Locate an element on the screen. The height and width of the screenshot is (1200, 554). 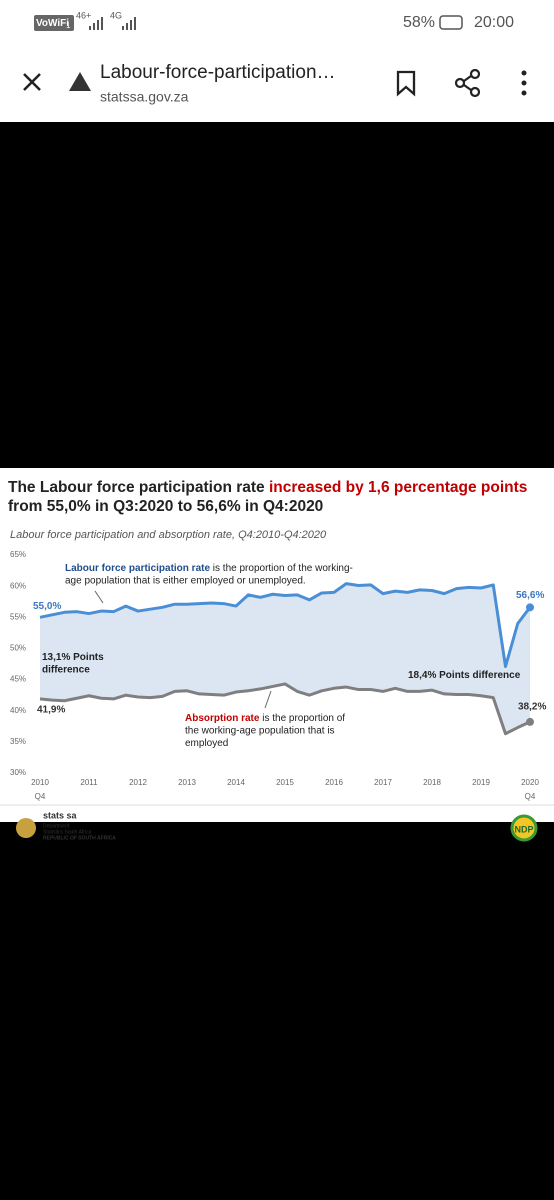
annotation-run: Labour force participation rate is located at coordinates (137, 568).